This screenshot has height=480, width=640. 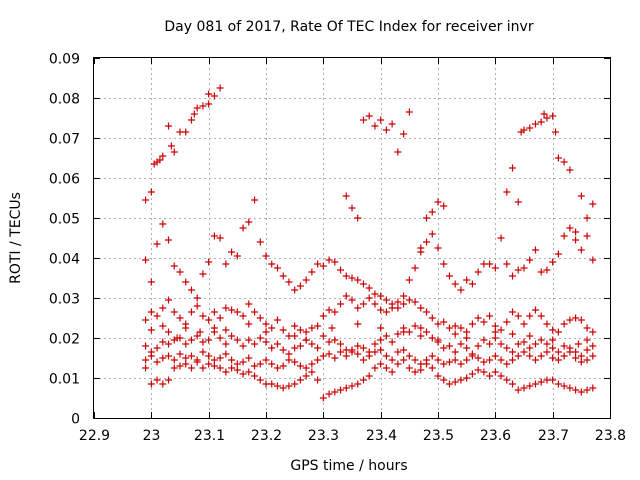 What do you see at coordinates (64, 100) in the screenshot?
I see `y-tick-label: 0.08` at bounding box center [64, 100].